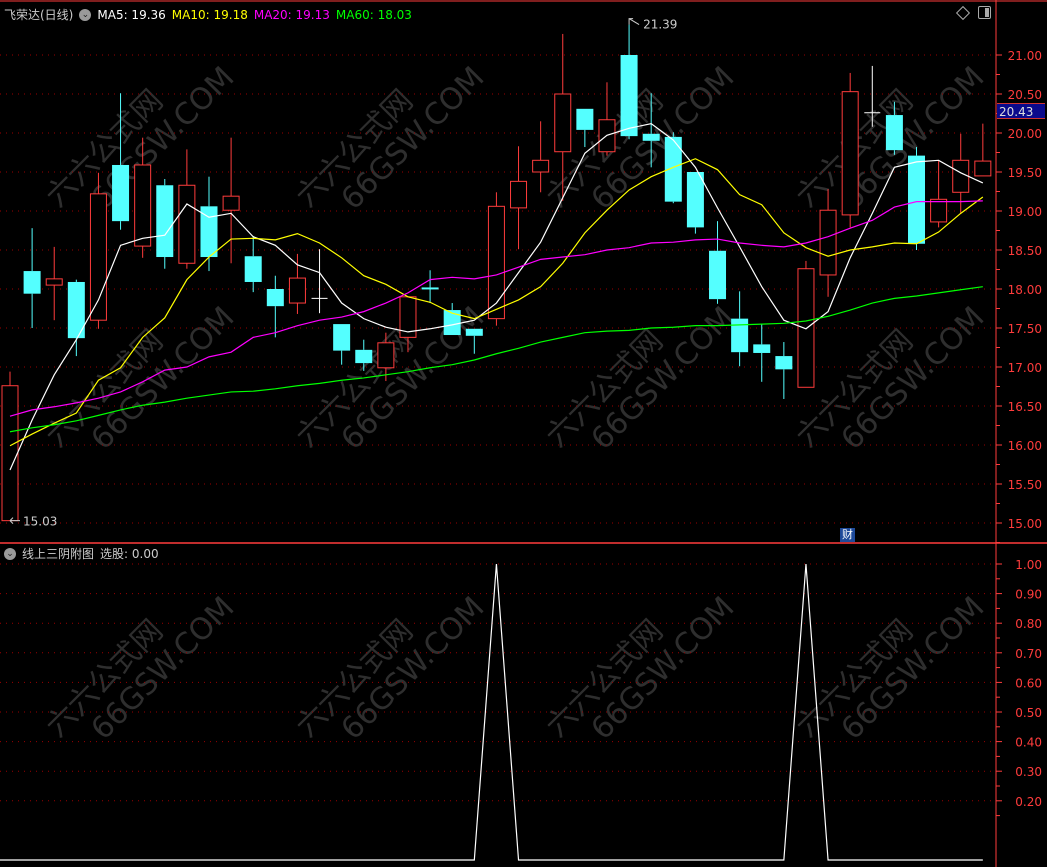 The image size is (1047, 867). What do you see at coordinates (58, 554) in the screenshot?
I see `indicator-name: 线上三阴附图` at bounding box center [58, 554].